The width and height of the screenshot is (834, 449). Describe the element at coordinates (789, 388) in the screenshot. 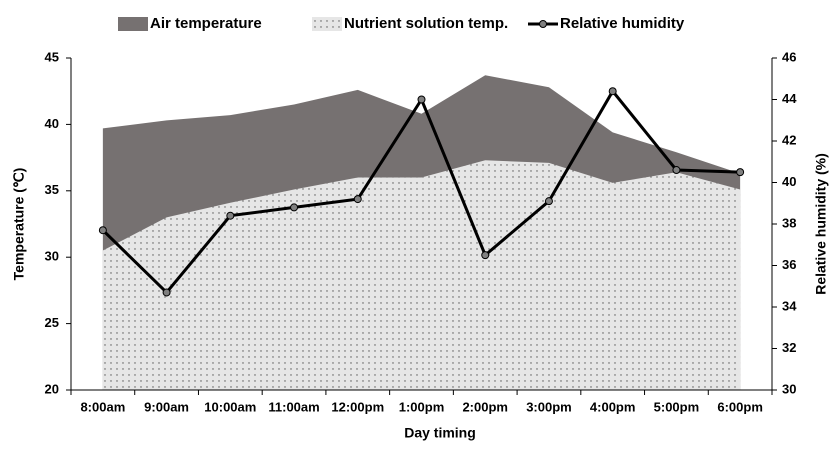

I see `y2-tick-label: 30` at that location.